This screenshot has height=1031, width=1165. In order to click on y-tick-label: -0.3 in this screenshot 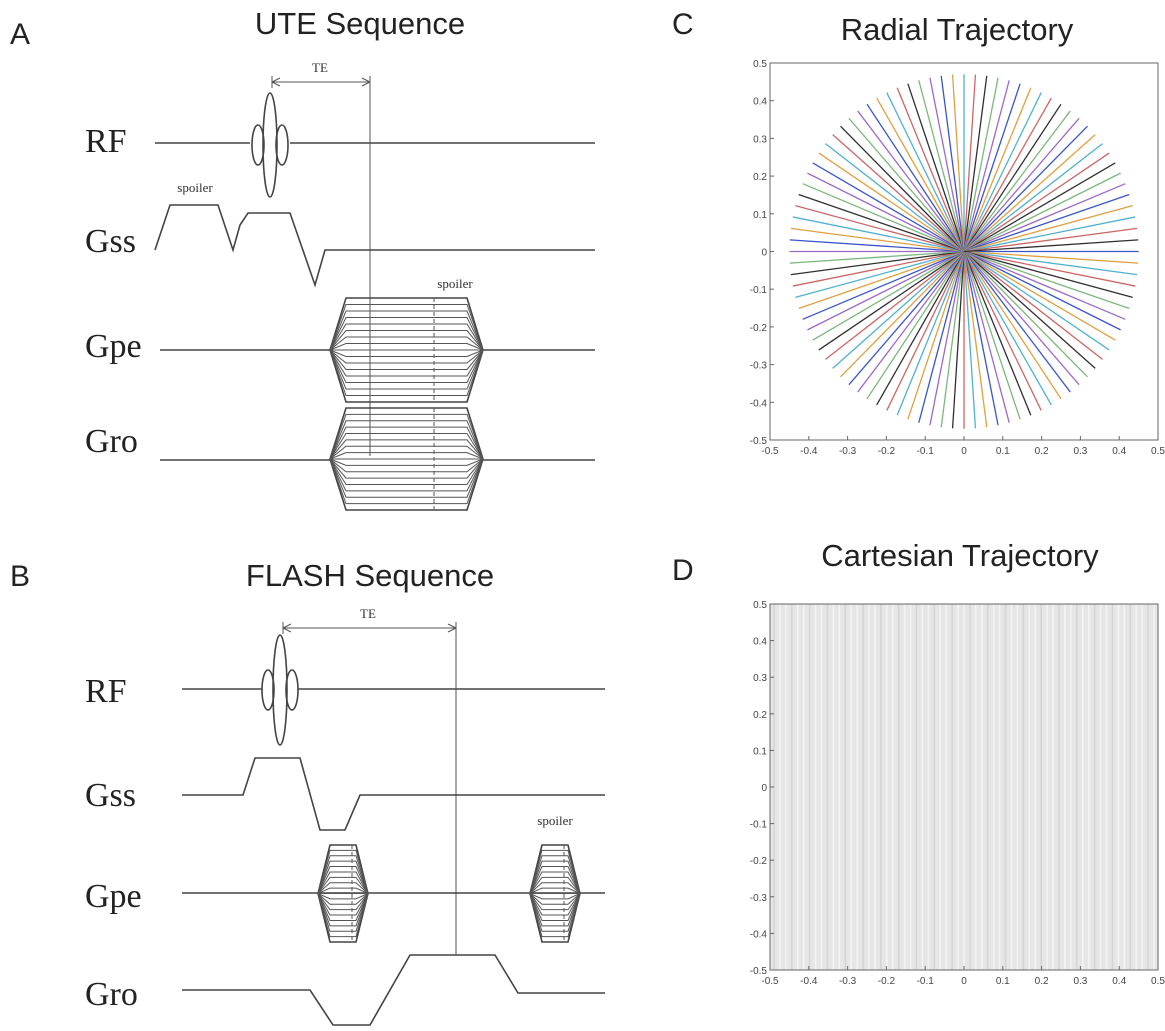, I will do `click(759, 898)`.